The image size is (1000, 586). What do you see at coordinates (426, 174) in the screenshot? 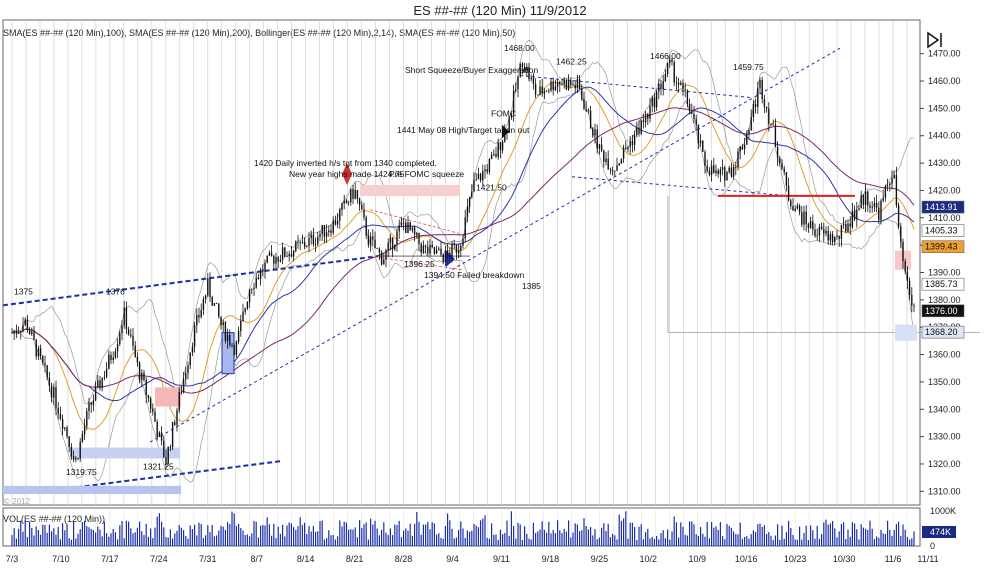
I see `annotation-label: Pre FOMC squeeze` at bounding box center [426, 174].